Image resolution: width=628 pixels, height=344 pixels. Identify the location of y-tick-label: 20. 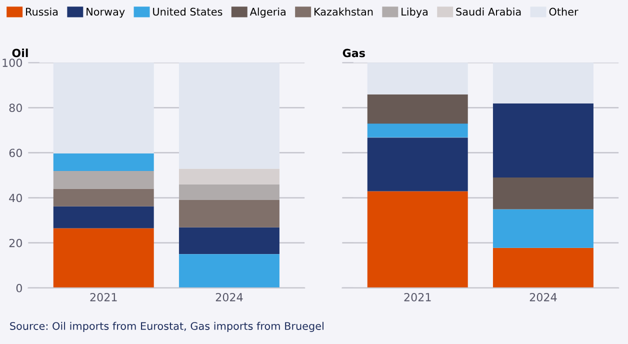
(15, 243).